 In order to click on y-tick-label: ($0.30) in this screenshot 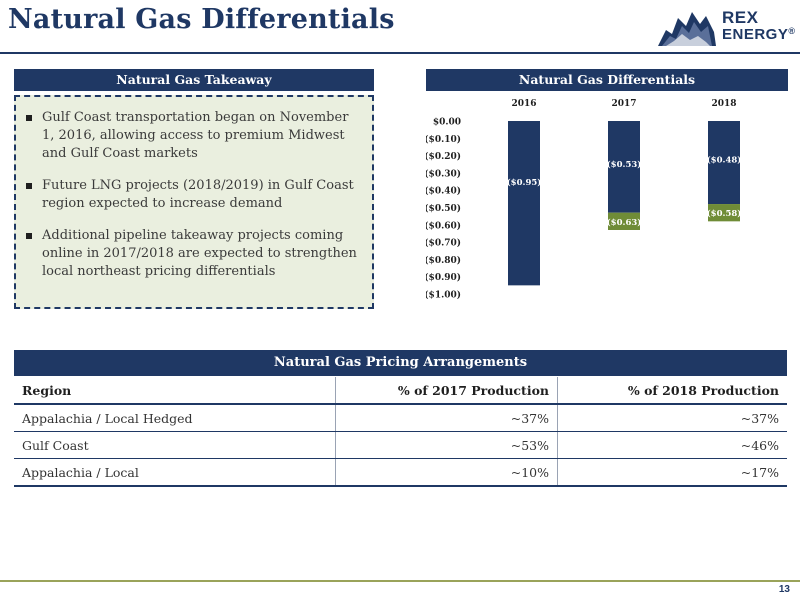, I will do `click(443, 173)`.